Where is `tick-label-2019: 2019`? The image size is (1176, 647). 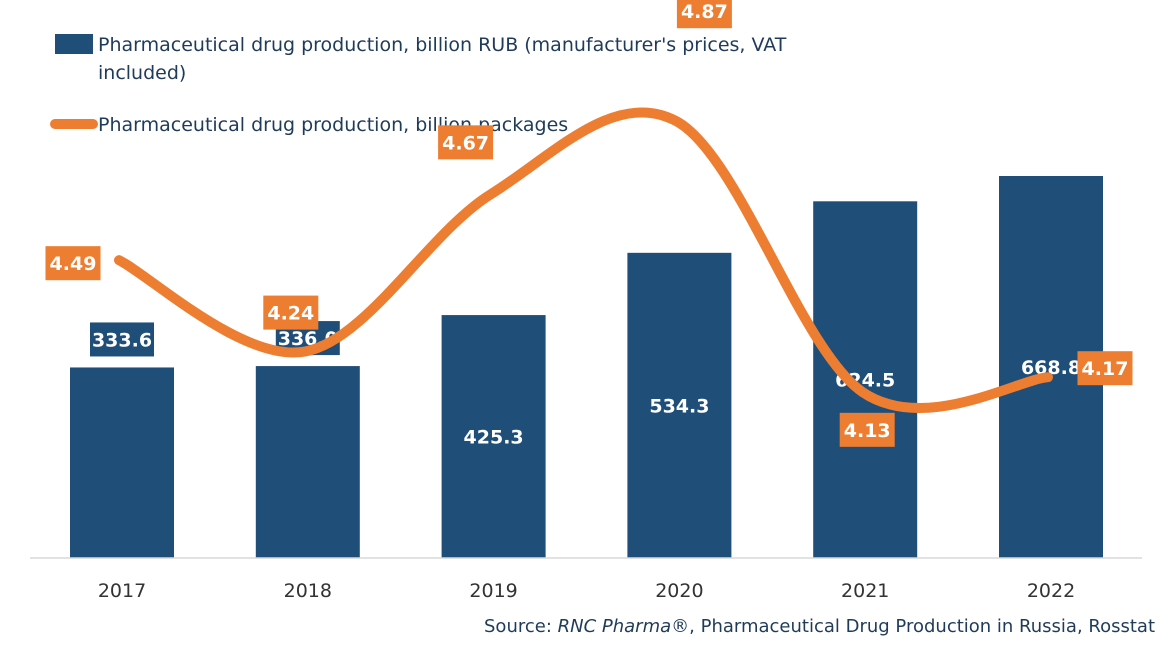
tick-label-2019: 2019 is located at coordinates (493, 591).